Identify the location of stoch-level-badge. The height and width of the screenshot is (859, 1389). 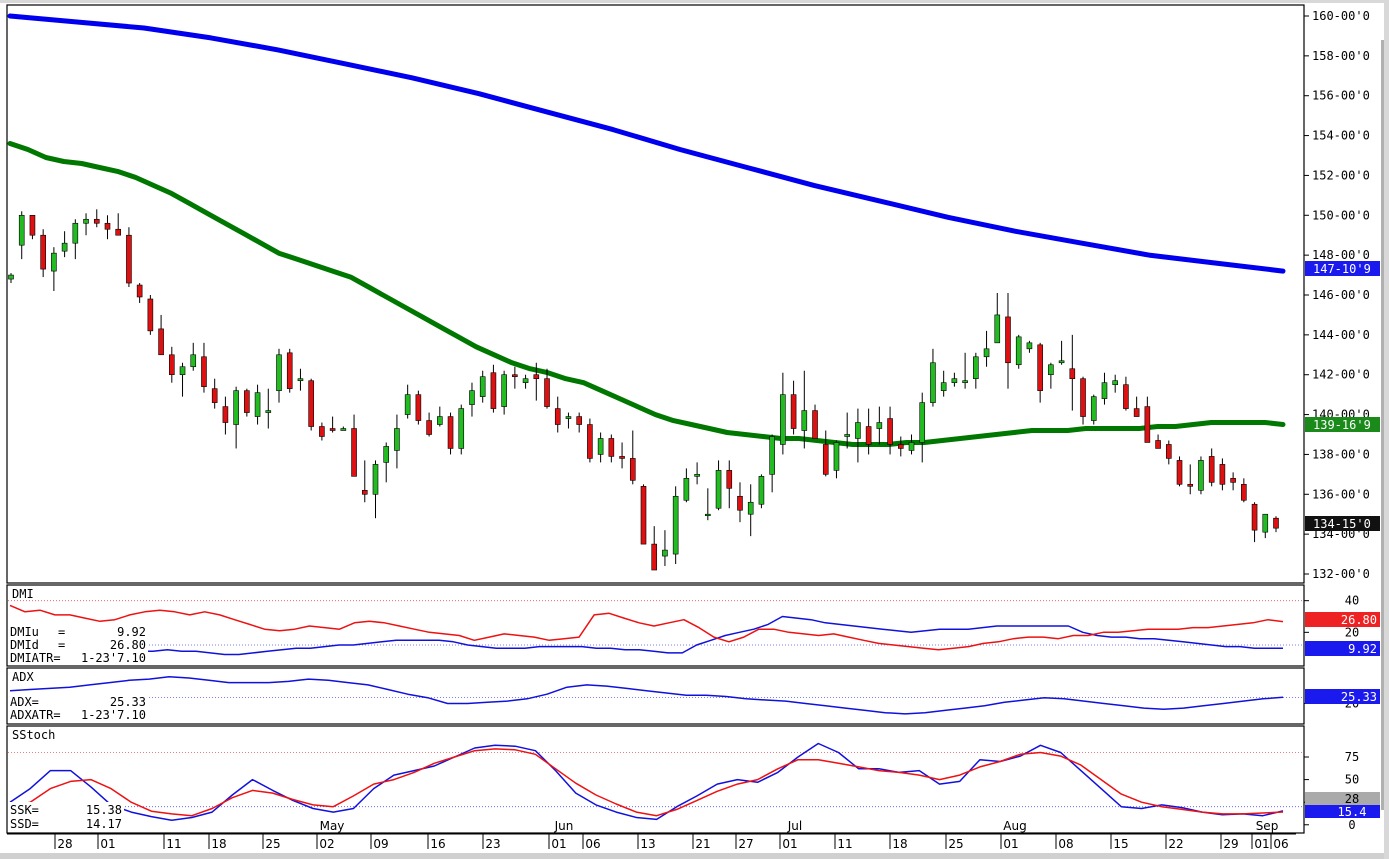
(1342, 798).